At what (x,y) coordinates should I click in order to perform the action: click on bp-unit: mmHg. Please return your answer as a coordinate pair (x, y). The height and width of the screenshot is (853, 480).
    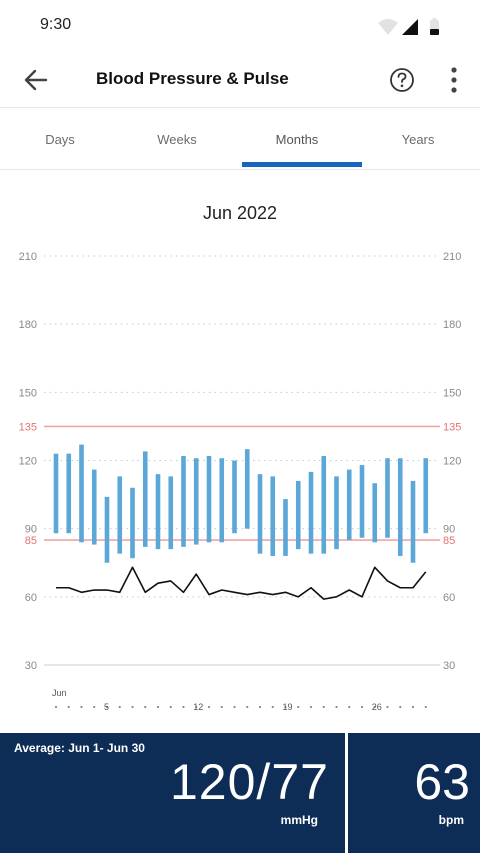
    Looking at the image, I should click on (299, 820).